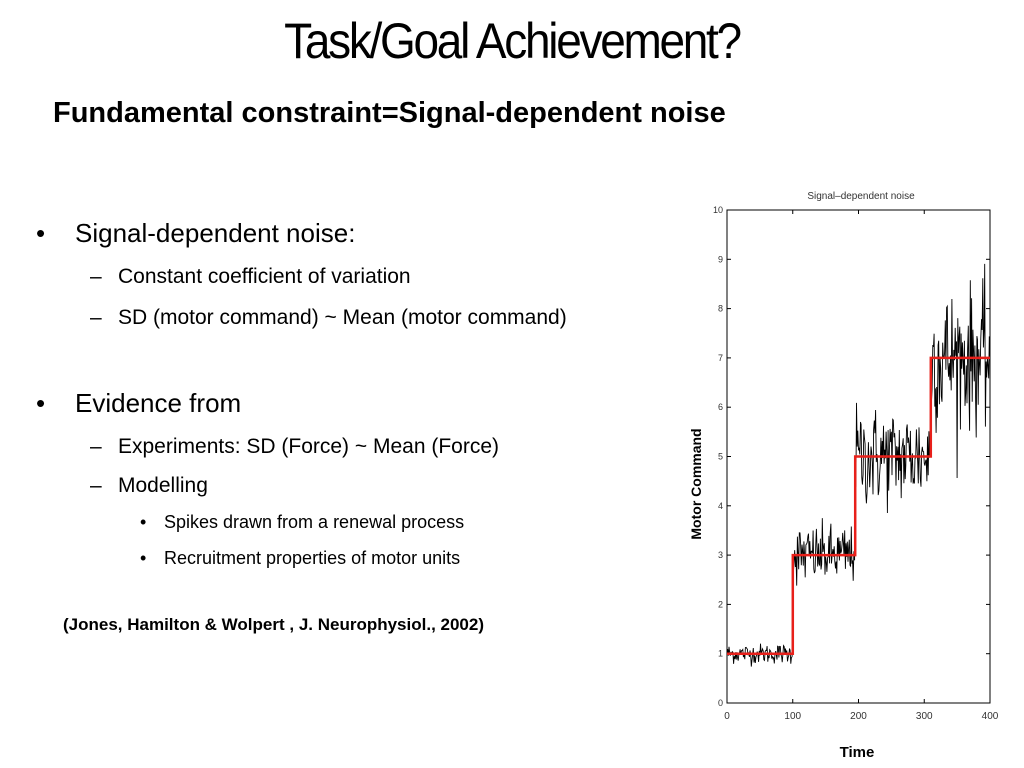 This screenshot has width=1024, height=768. Describe the element at coordinates (513, 41) in the screenshot. I see `slide-title: Task/Goal Achievement?` at that location.